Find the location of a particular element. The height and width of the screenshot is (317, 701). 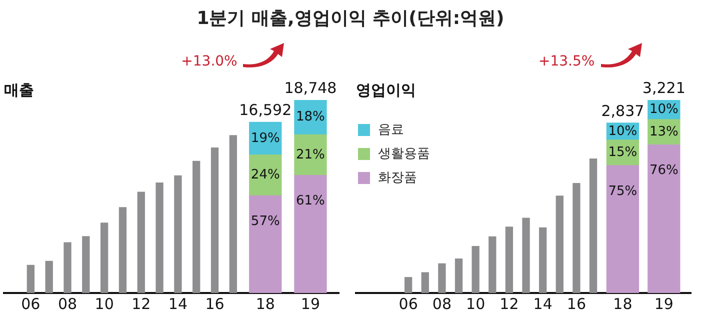

annotation: 16,592 is located at coordinates (265, 110).